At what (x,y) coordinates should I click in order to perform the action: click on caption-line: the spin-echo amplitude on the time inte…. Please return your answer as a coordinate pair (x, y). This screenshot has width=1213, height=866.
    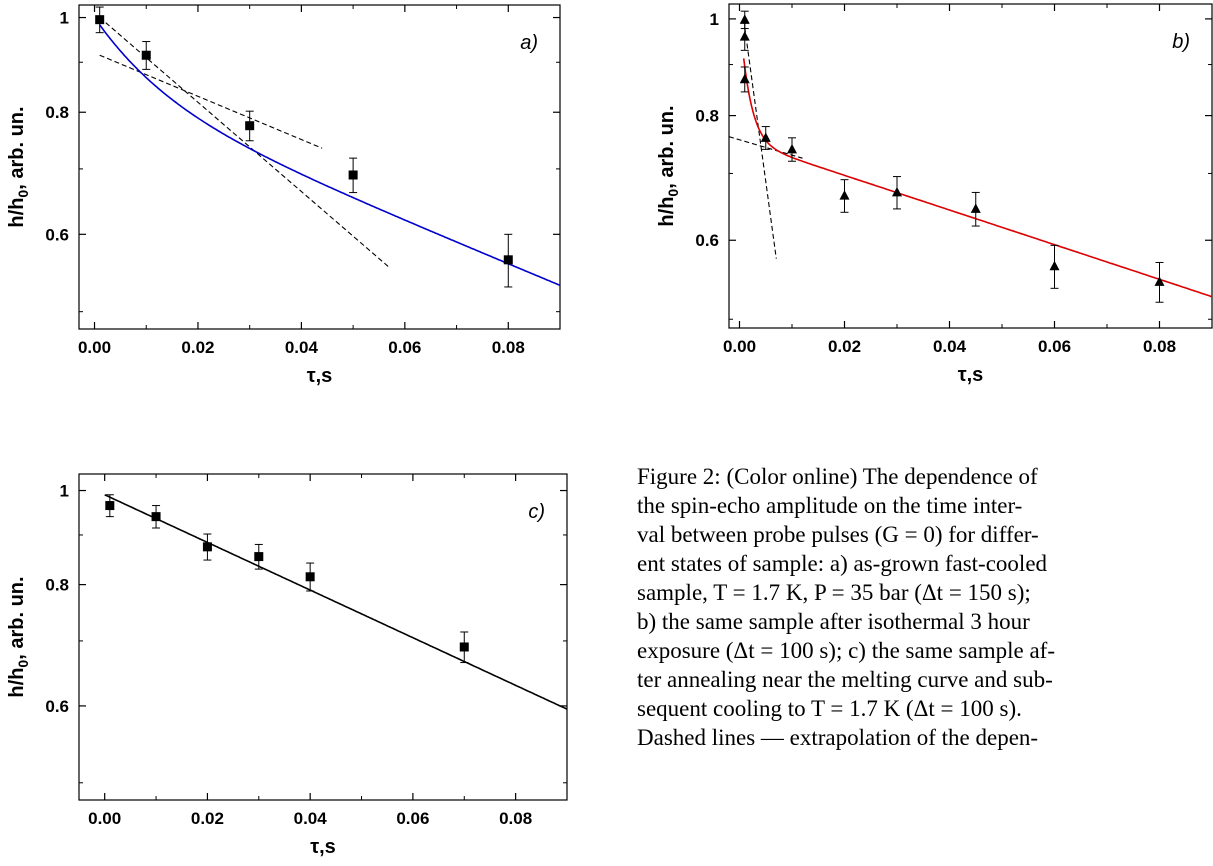
    Looking at the image, I should click on (830, 505).